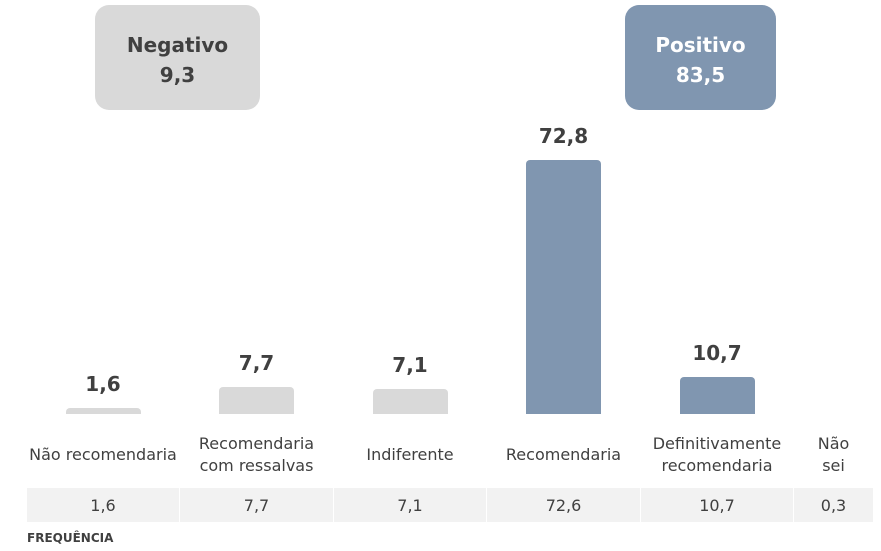  What do you see at coordinates (70, 538) in the screenshot?
I see `frequency-title: FREQUÊNCIA` at bounding box center [70, 538].